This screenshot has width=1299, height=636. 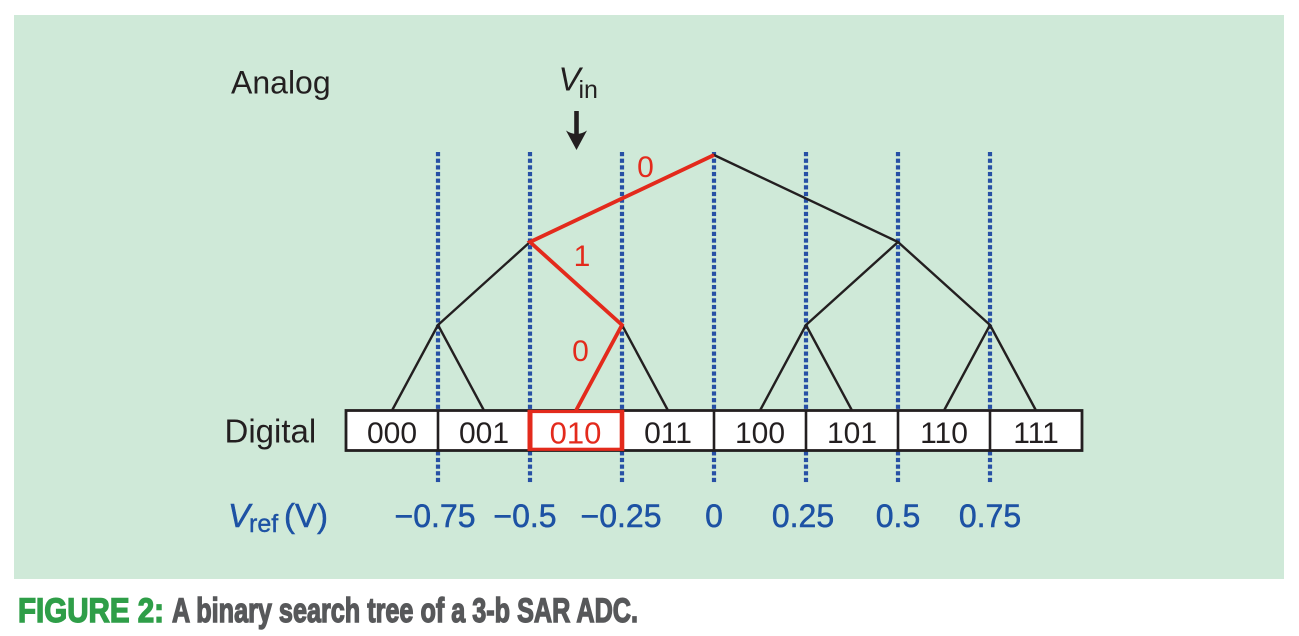 What do you see at coordinates (524, 516) in the screenshot?
I see `svg-text: −0.5` at bounding box center [524, 516].